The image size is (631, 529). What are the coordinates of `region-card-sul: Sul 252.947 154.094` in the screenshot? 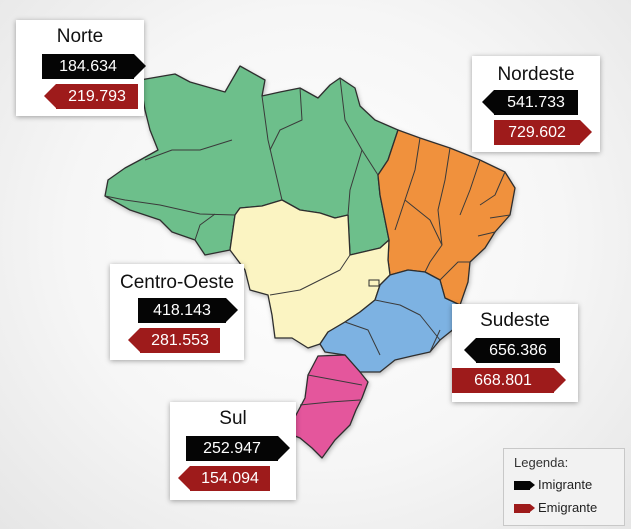 It's located at (233, 451).